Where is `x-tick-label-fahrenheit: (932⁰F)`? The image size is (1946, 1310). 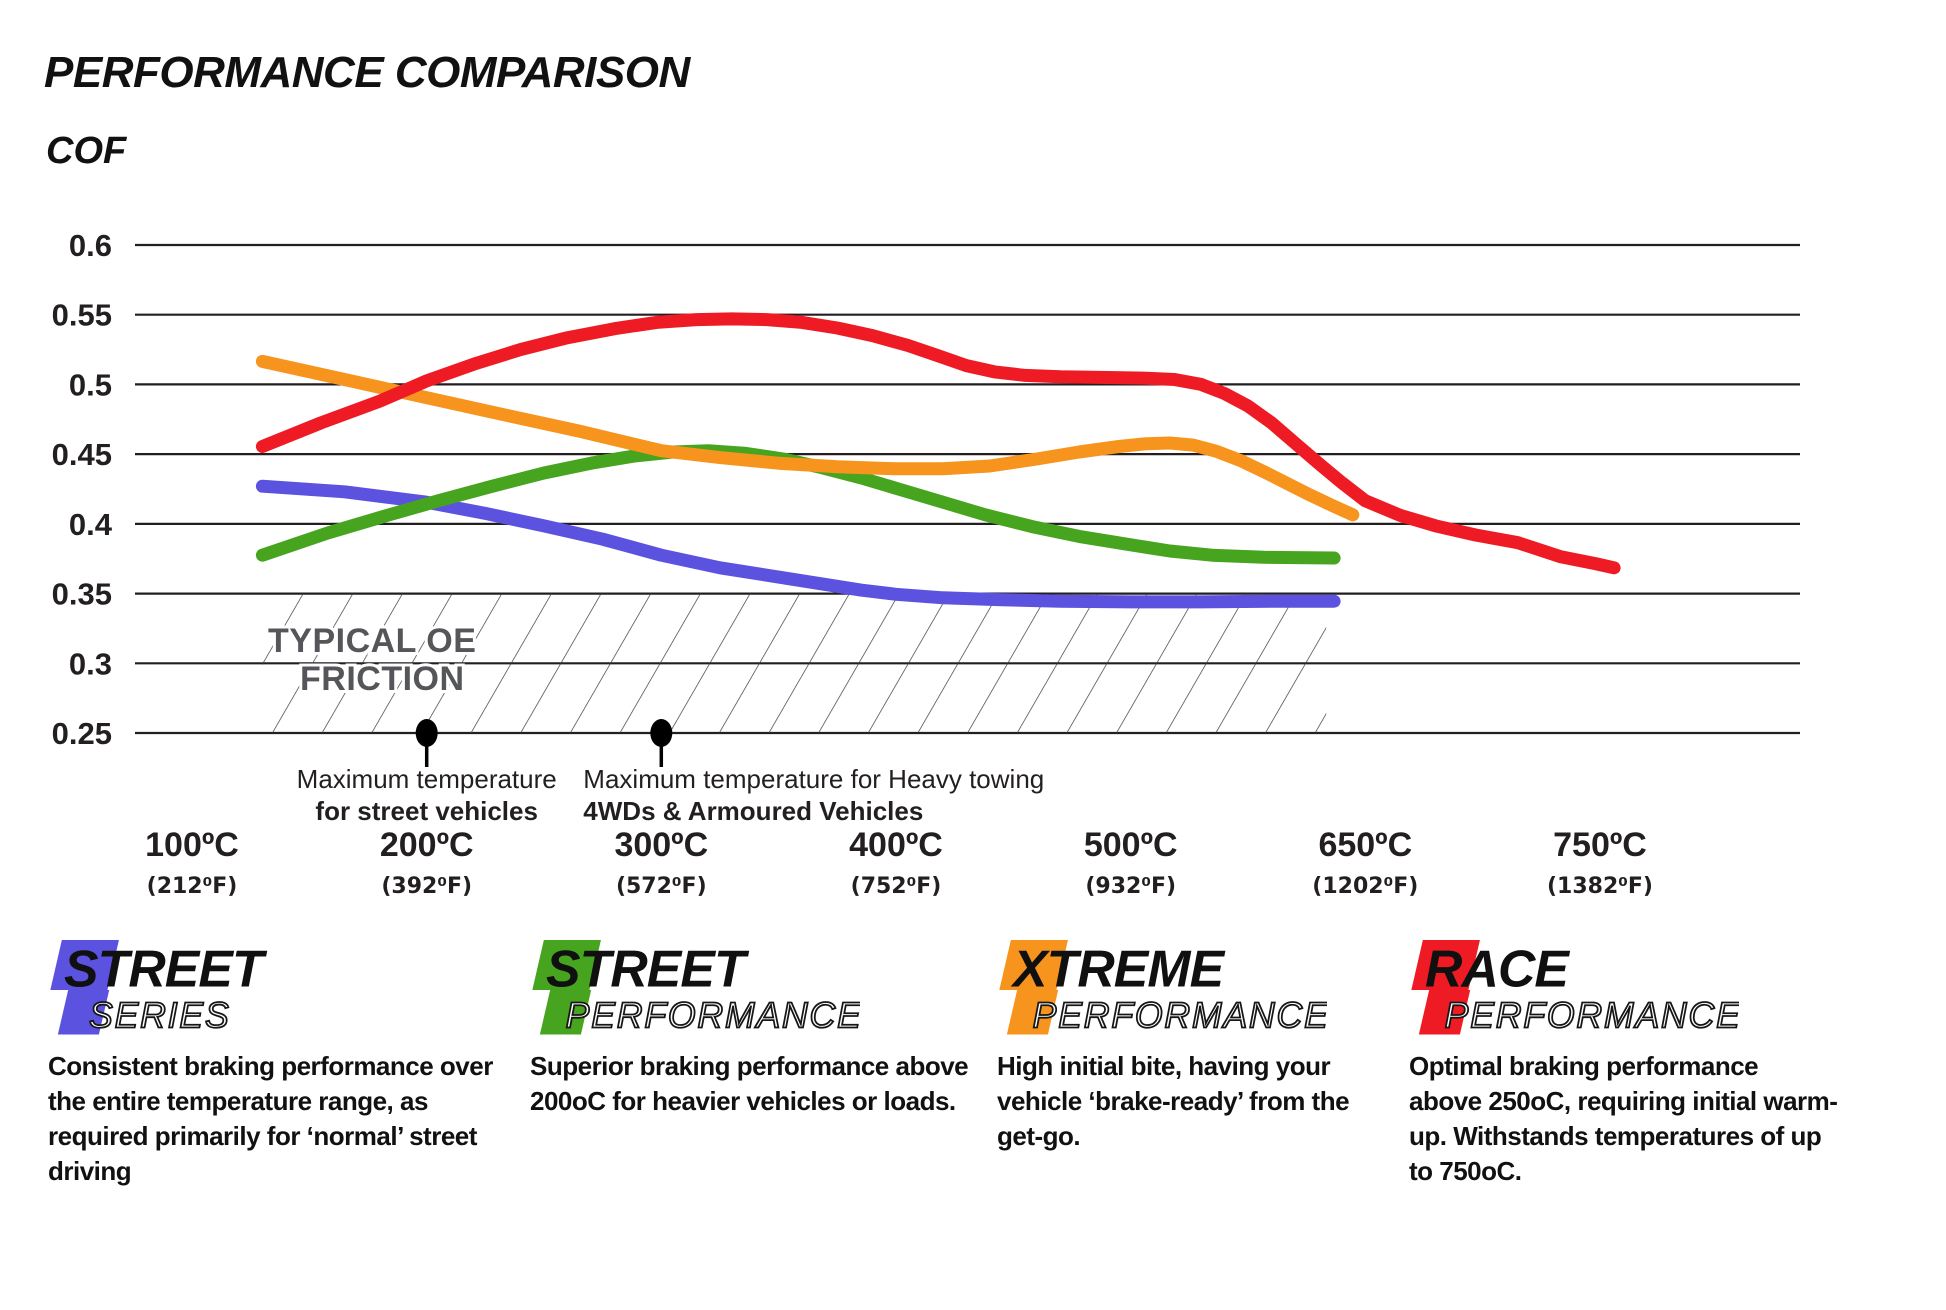
x-tick-label-fahrenheit: (932⁰F) is located at coordinates (1130, 886).